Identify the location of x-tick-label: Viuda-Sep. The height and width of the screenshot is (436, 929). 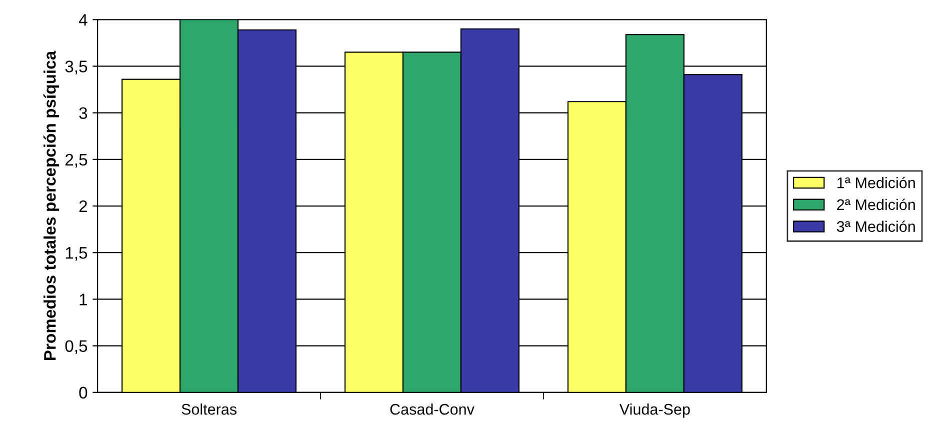
(654, 411).